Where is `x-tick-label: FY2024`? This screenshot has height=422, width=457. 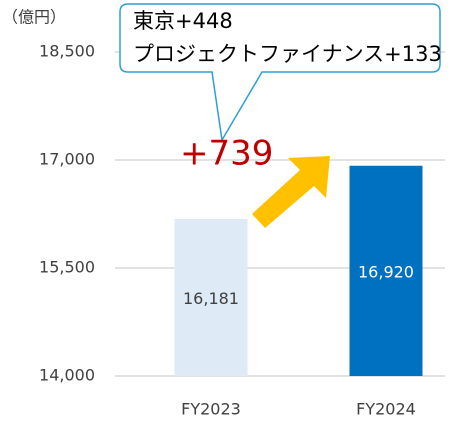
x-tick-label: FY2024 is located at coordinates (386, 409).